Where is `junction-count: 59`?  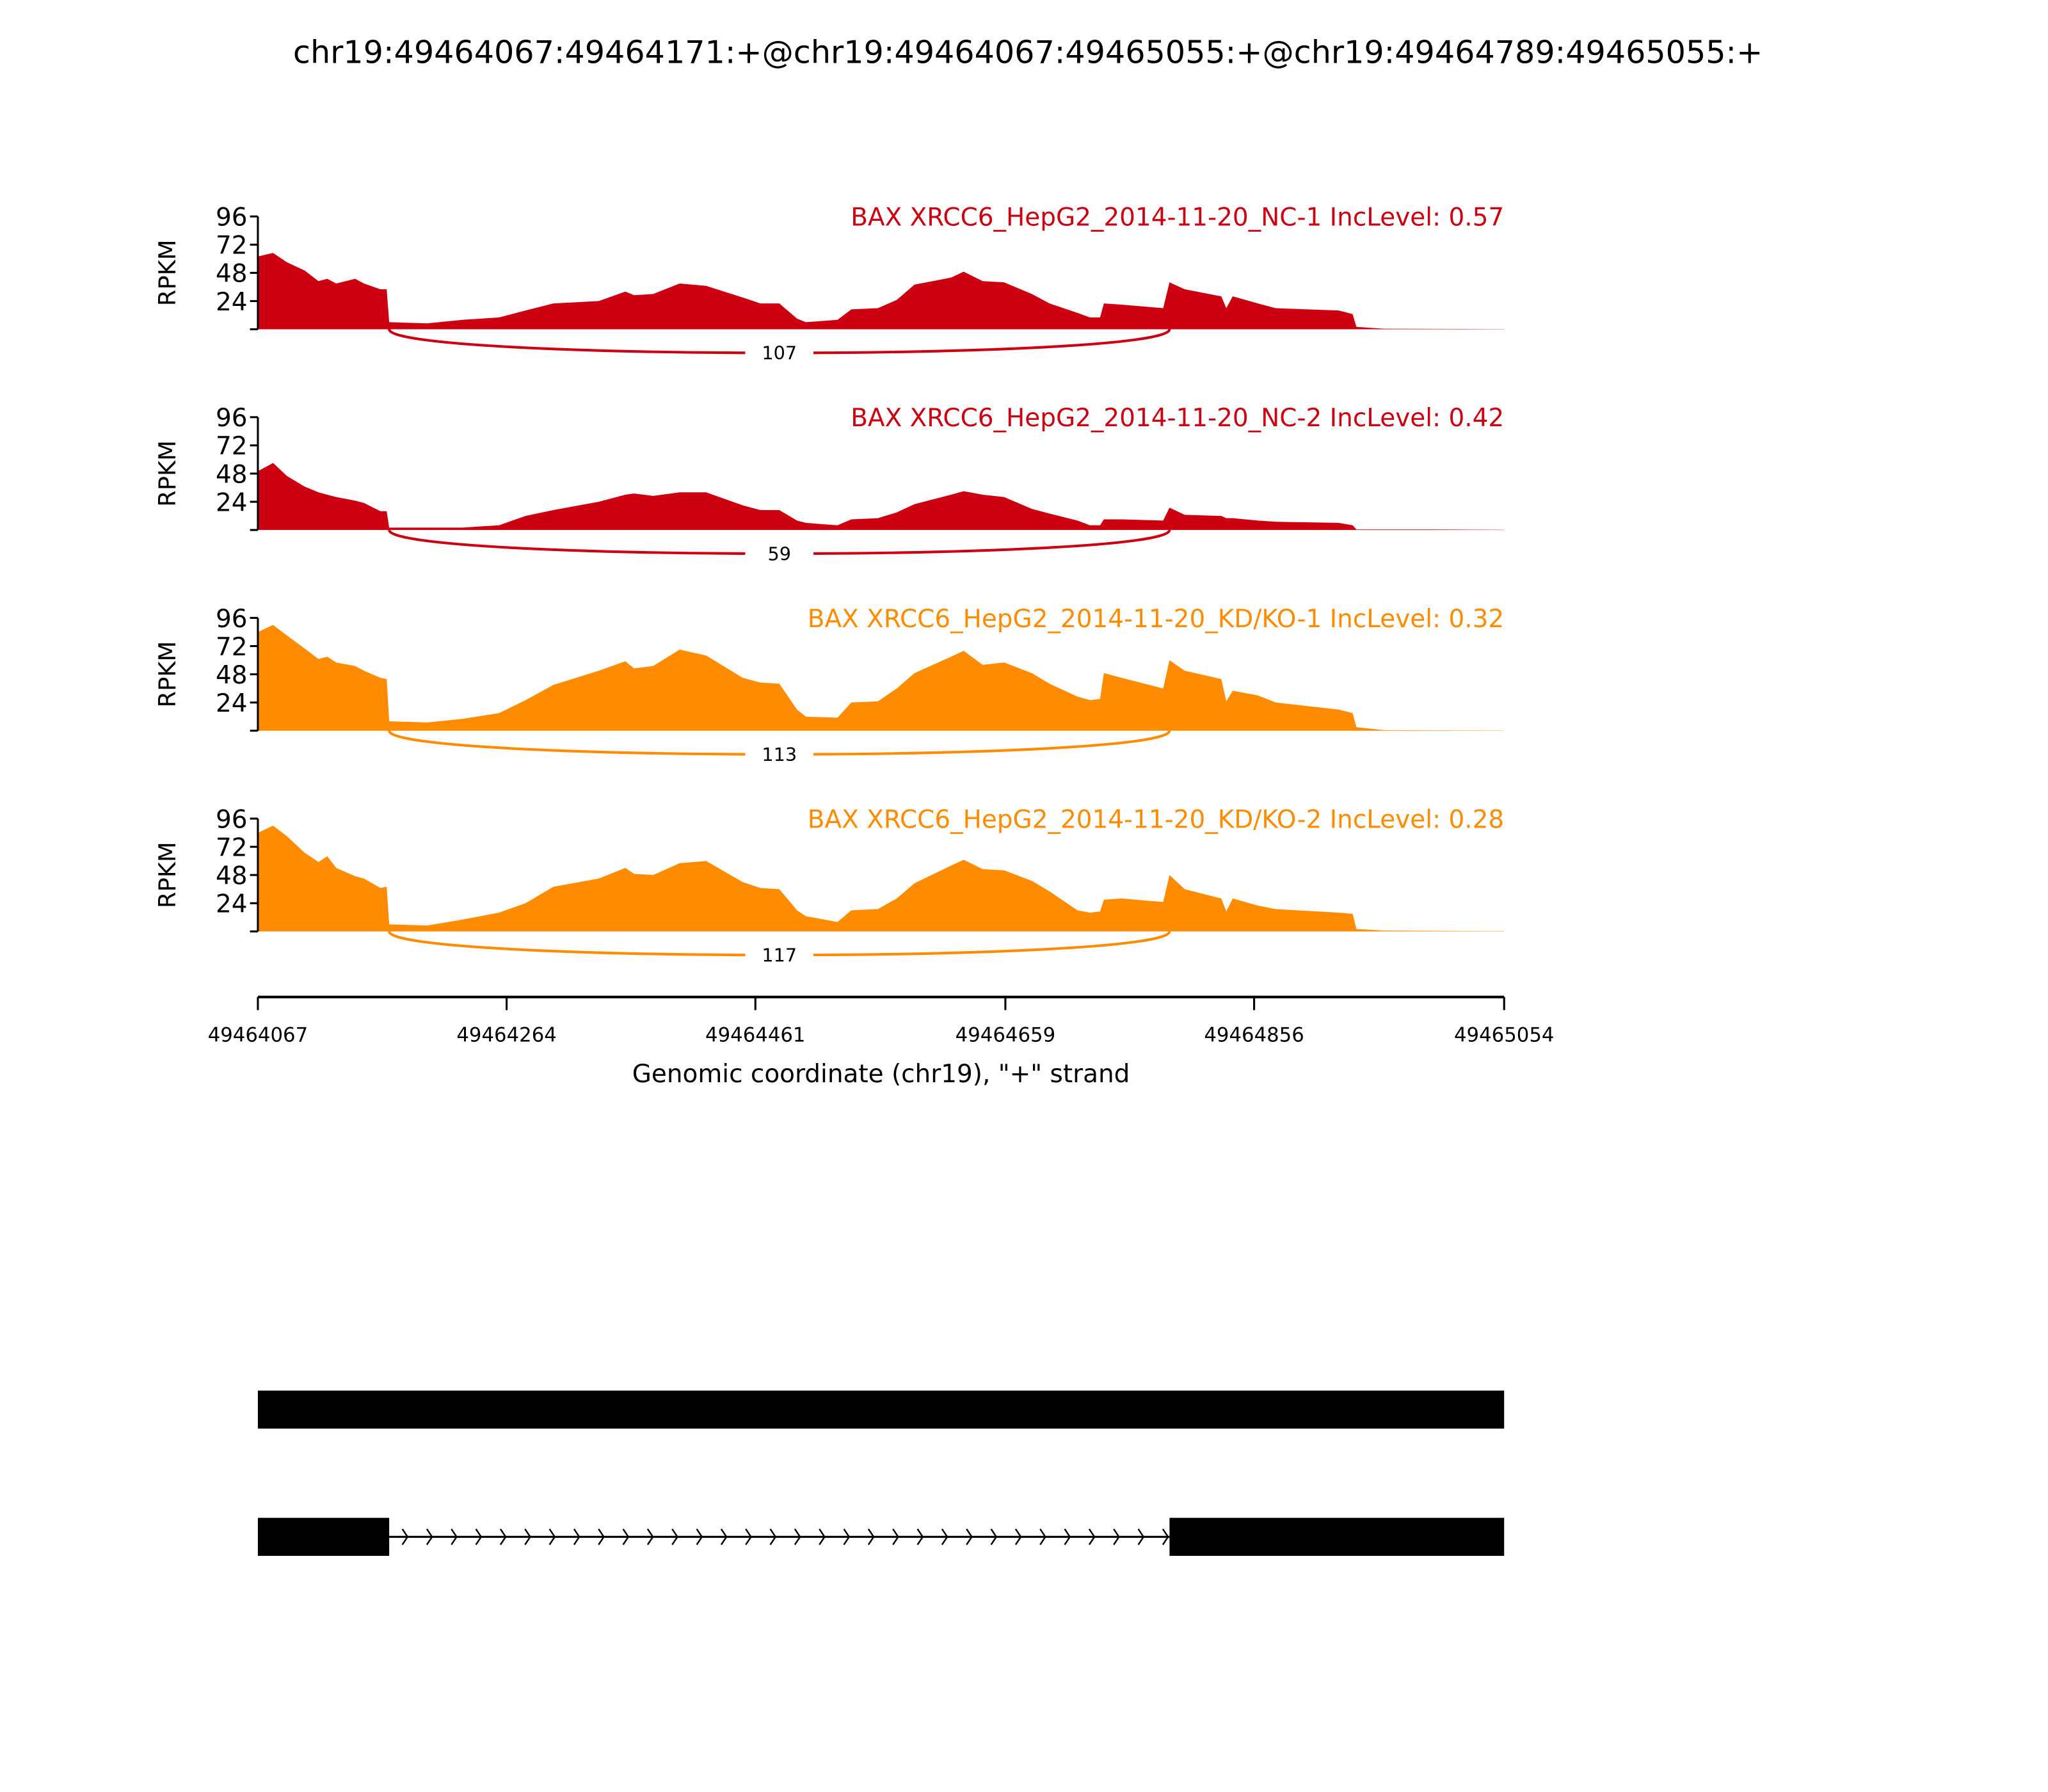
junction-count: 59 is located at coordinates (779, 553).